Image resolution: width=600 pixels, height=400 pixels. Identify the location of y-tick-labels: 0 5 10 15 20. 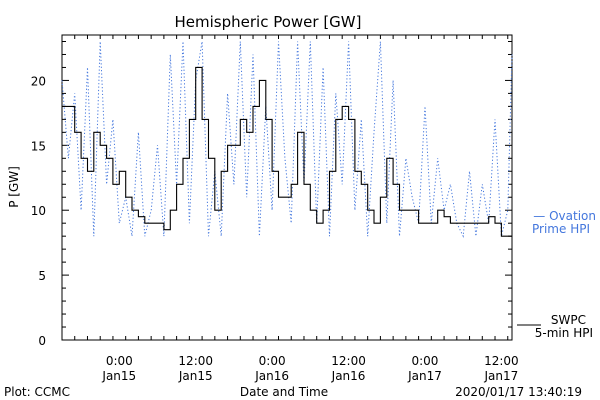
(38, 211).